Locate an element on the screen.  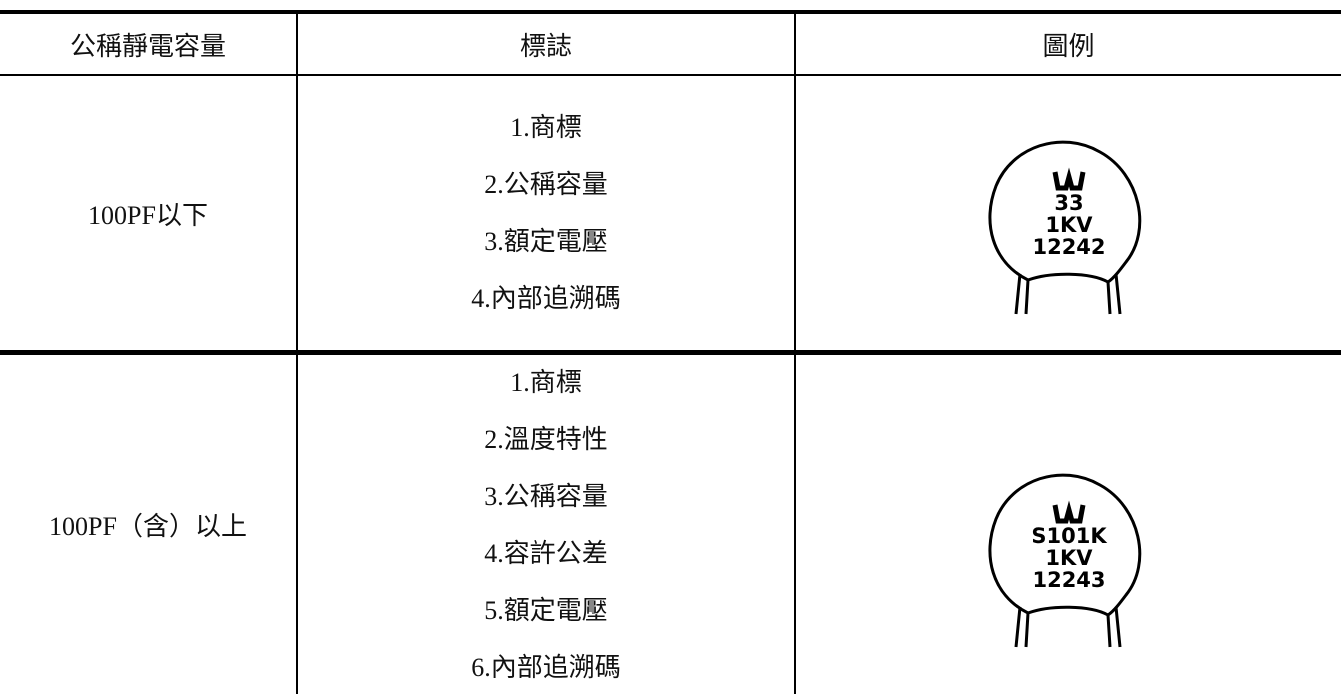
header-cell: 公稱靜電容量 is located at coordinates (148, 44).